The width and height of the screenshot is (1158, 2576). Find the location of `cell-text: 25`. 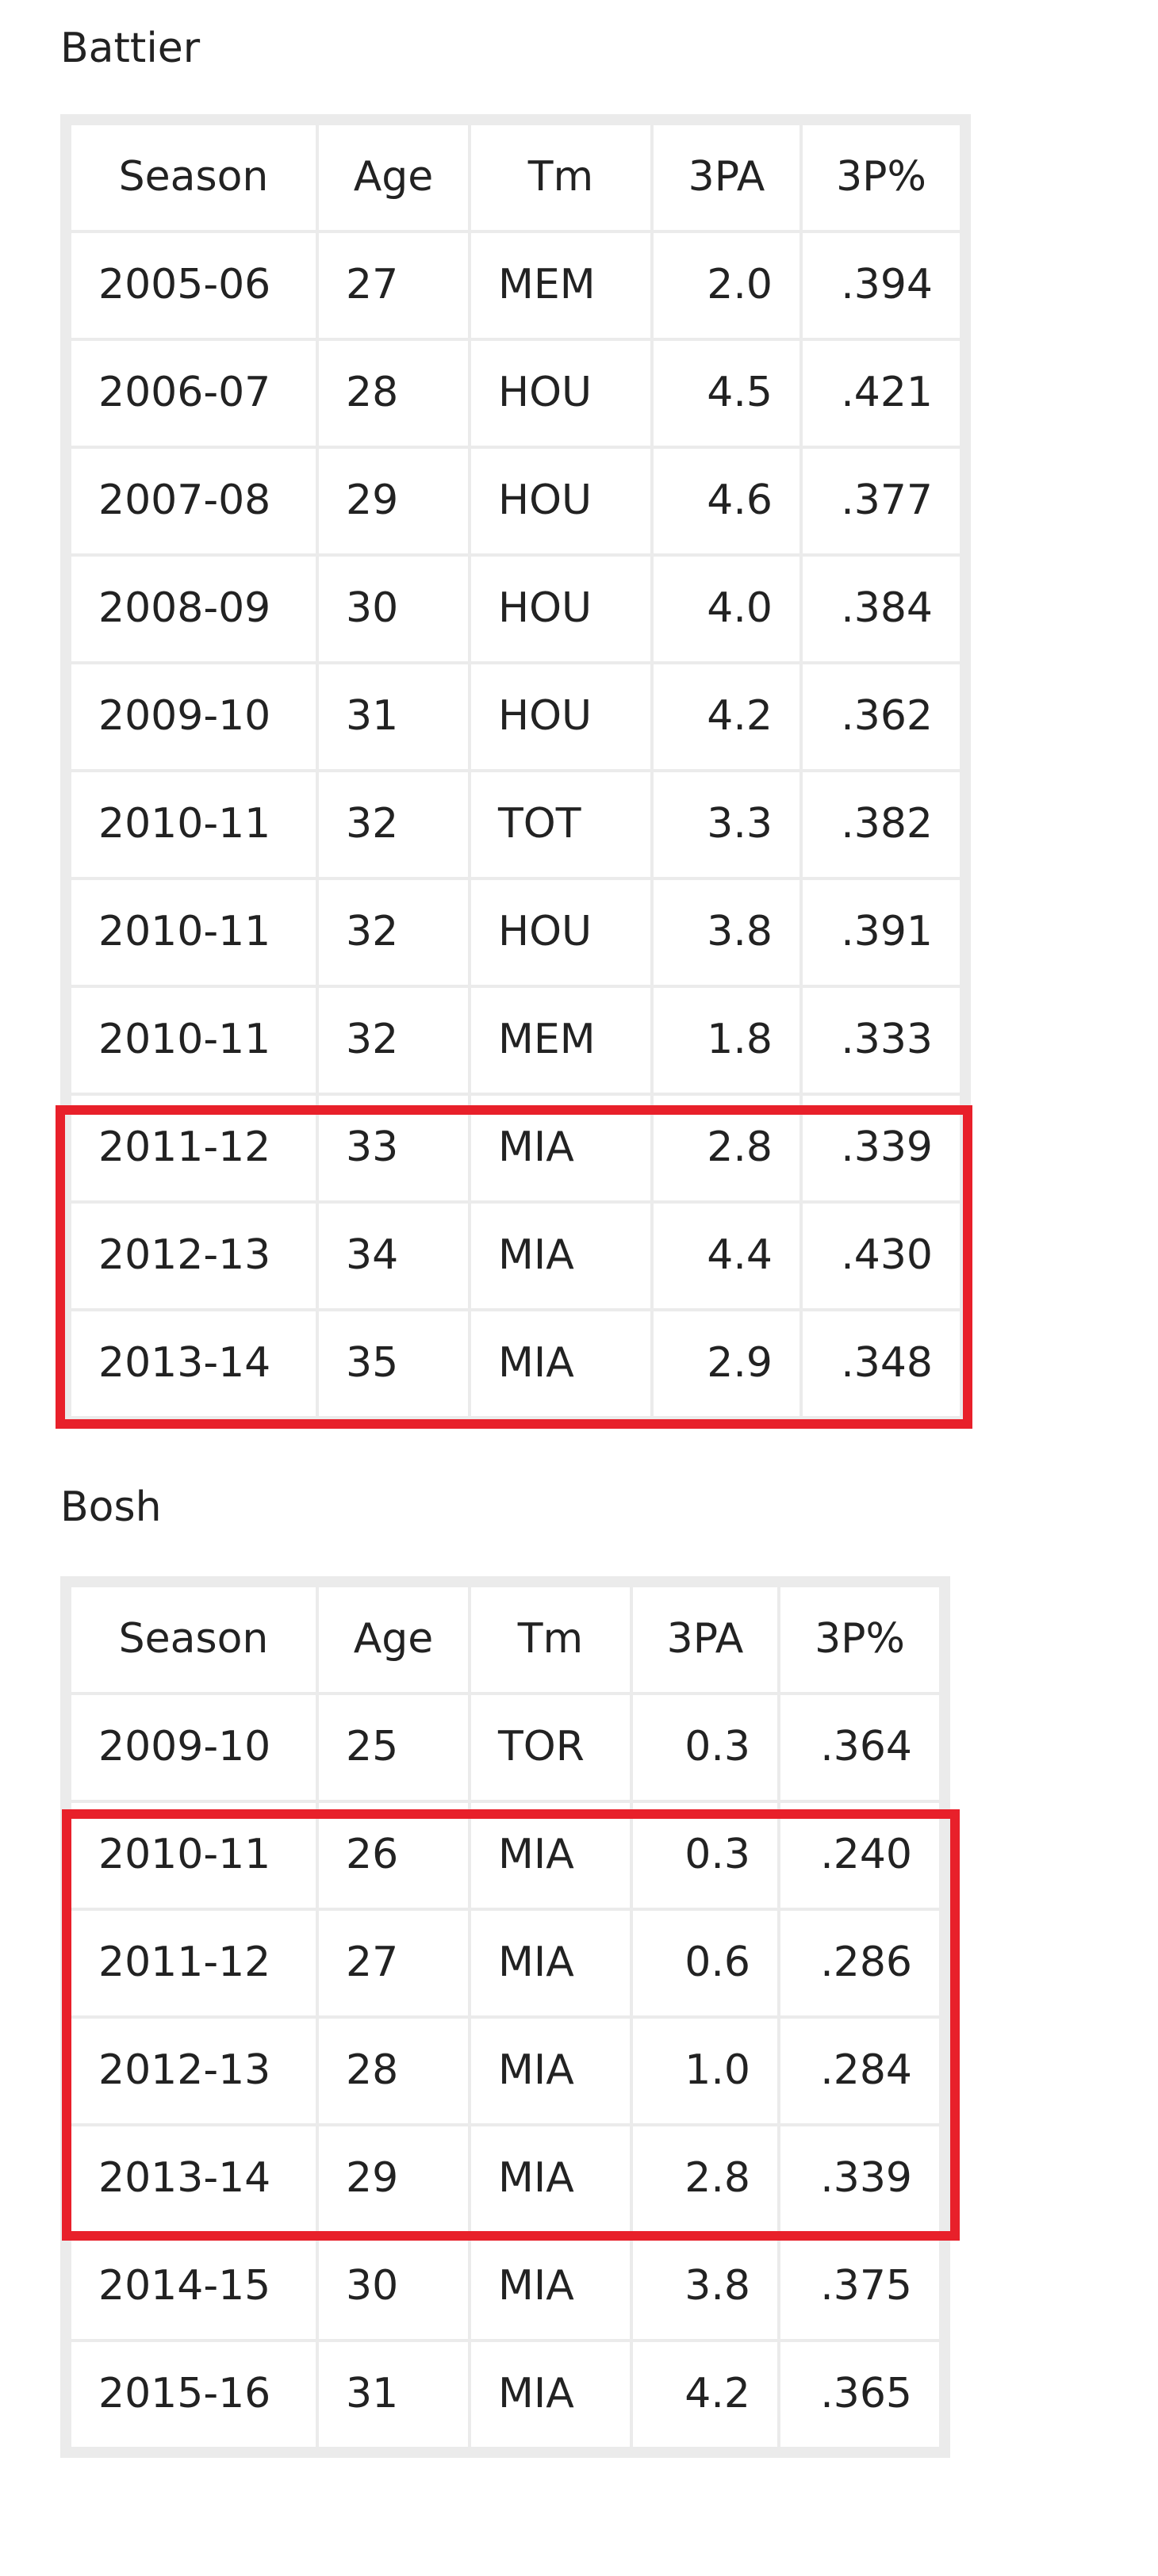

cell-text: 25 is located at coordinates (372, 1746).